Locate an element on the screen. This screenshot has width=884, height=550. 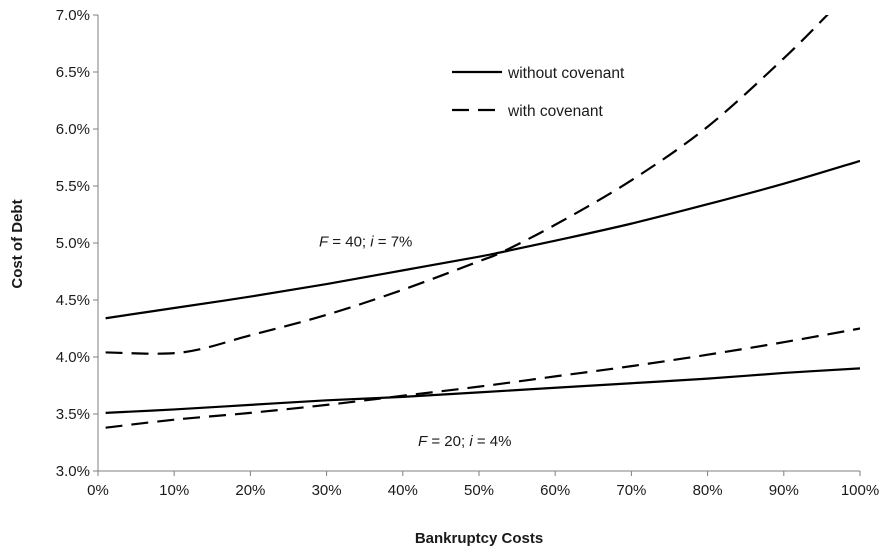
y-tick-label: 3.0% is located at coordinates (73, 471).